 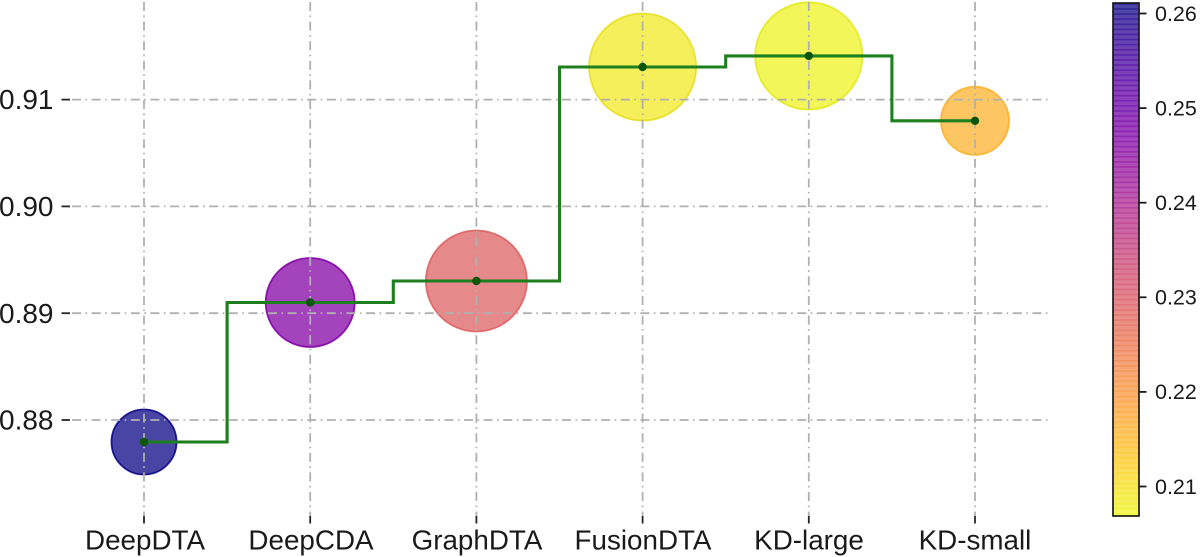 What do you see at coordinates (1176, 298) in the screenshot?
I see `svg-text: 0.23` at bounding box center [1176, 298].